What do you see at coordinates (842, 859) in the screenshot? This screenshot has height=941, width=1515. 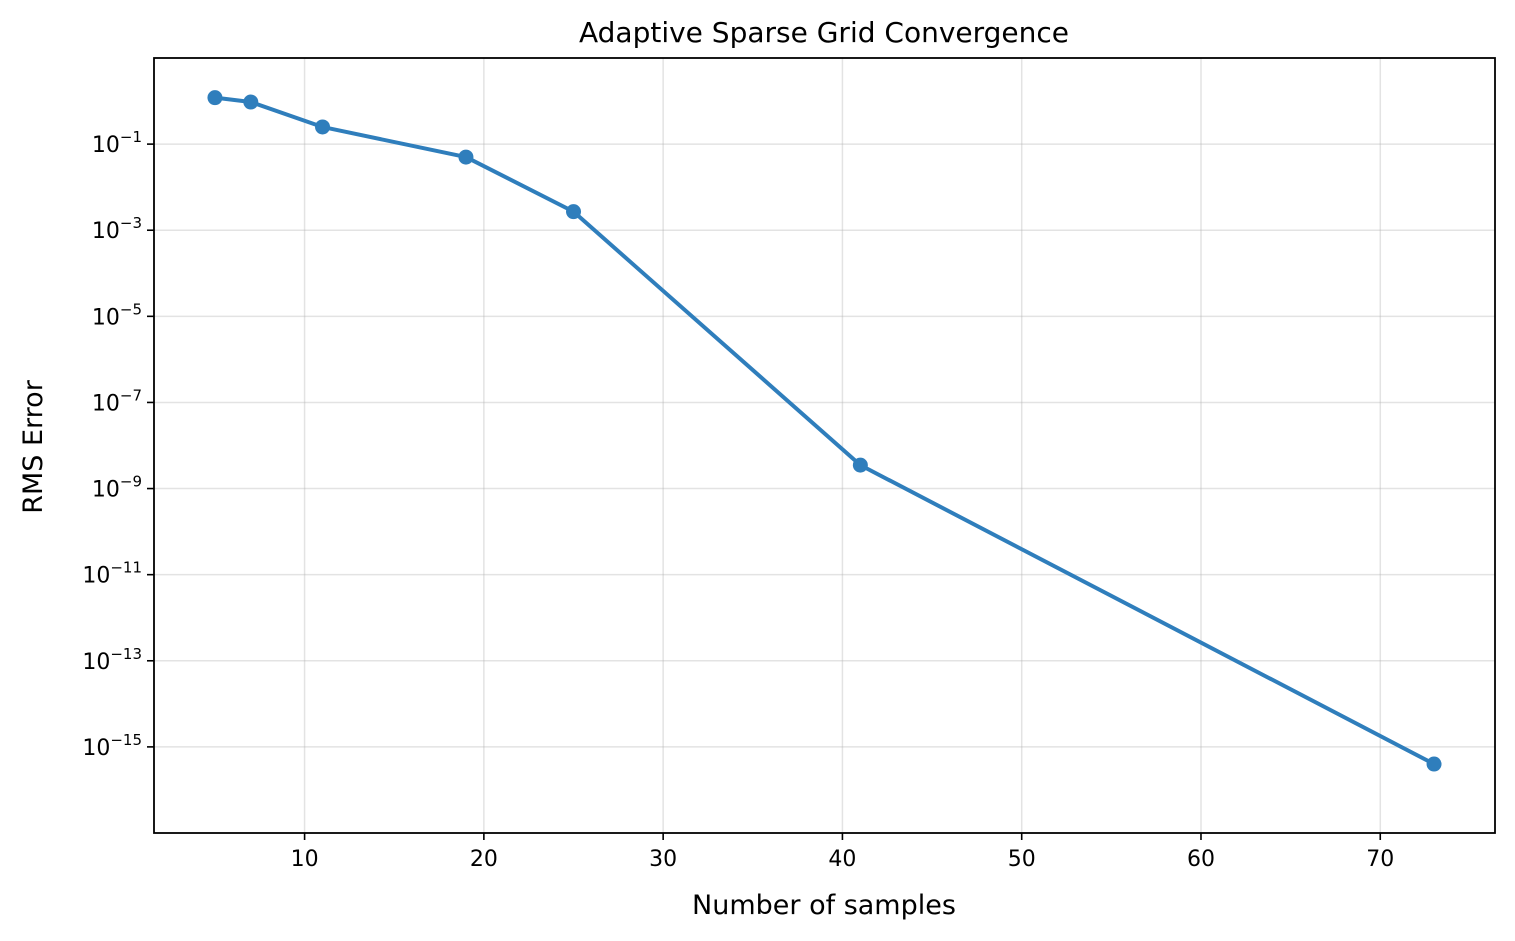 I see `x-tick-label: 40` at bounding box center [842, 859].